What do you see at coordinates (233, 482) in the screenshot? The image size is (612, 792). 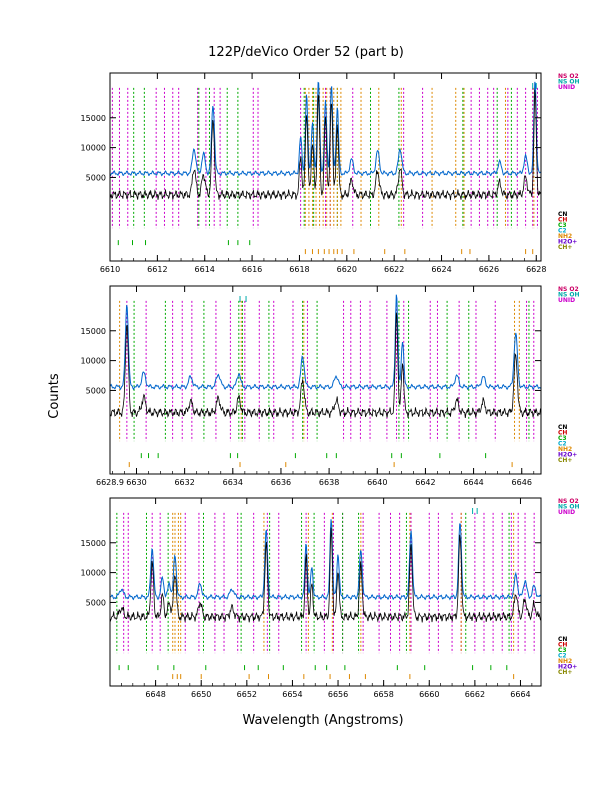 I see `x-tick-label: 6634` at bounding box center [233, 482].